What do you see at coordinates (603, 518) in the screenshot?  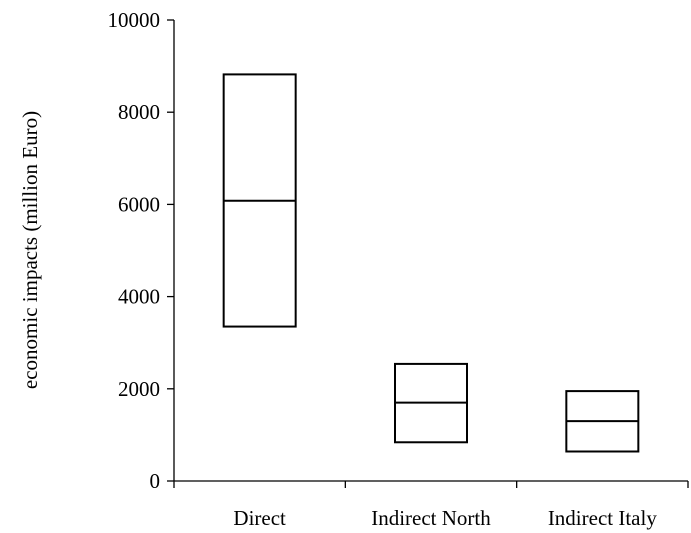 I see `x-category-label: Indirect Italy` at bounding box center [603, 518].